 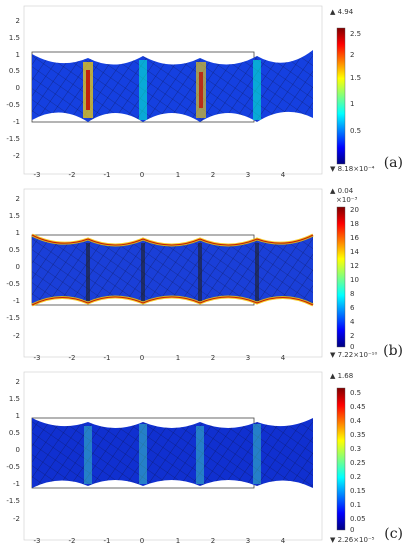 I want to click on colorbar-min: ▼ 7.22×10⁻¹⁰, so click(x=353, y=355).